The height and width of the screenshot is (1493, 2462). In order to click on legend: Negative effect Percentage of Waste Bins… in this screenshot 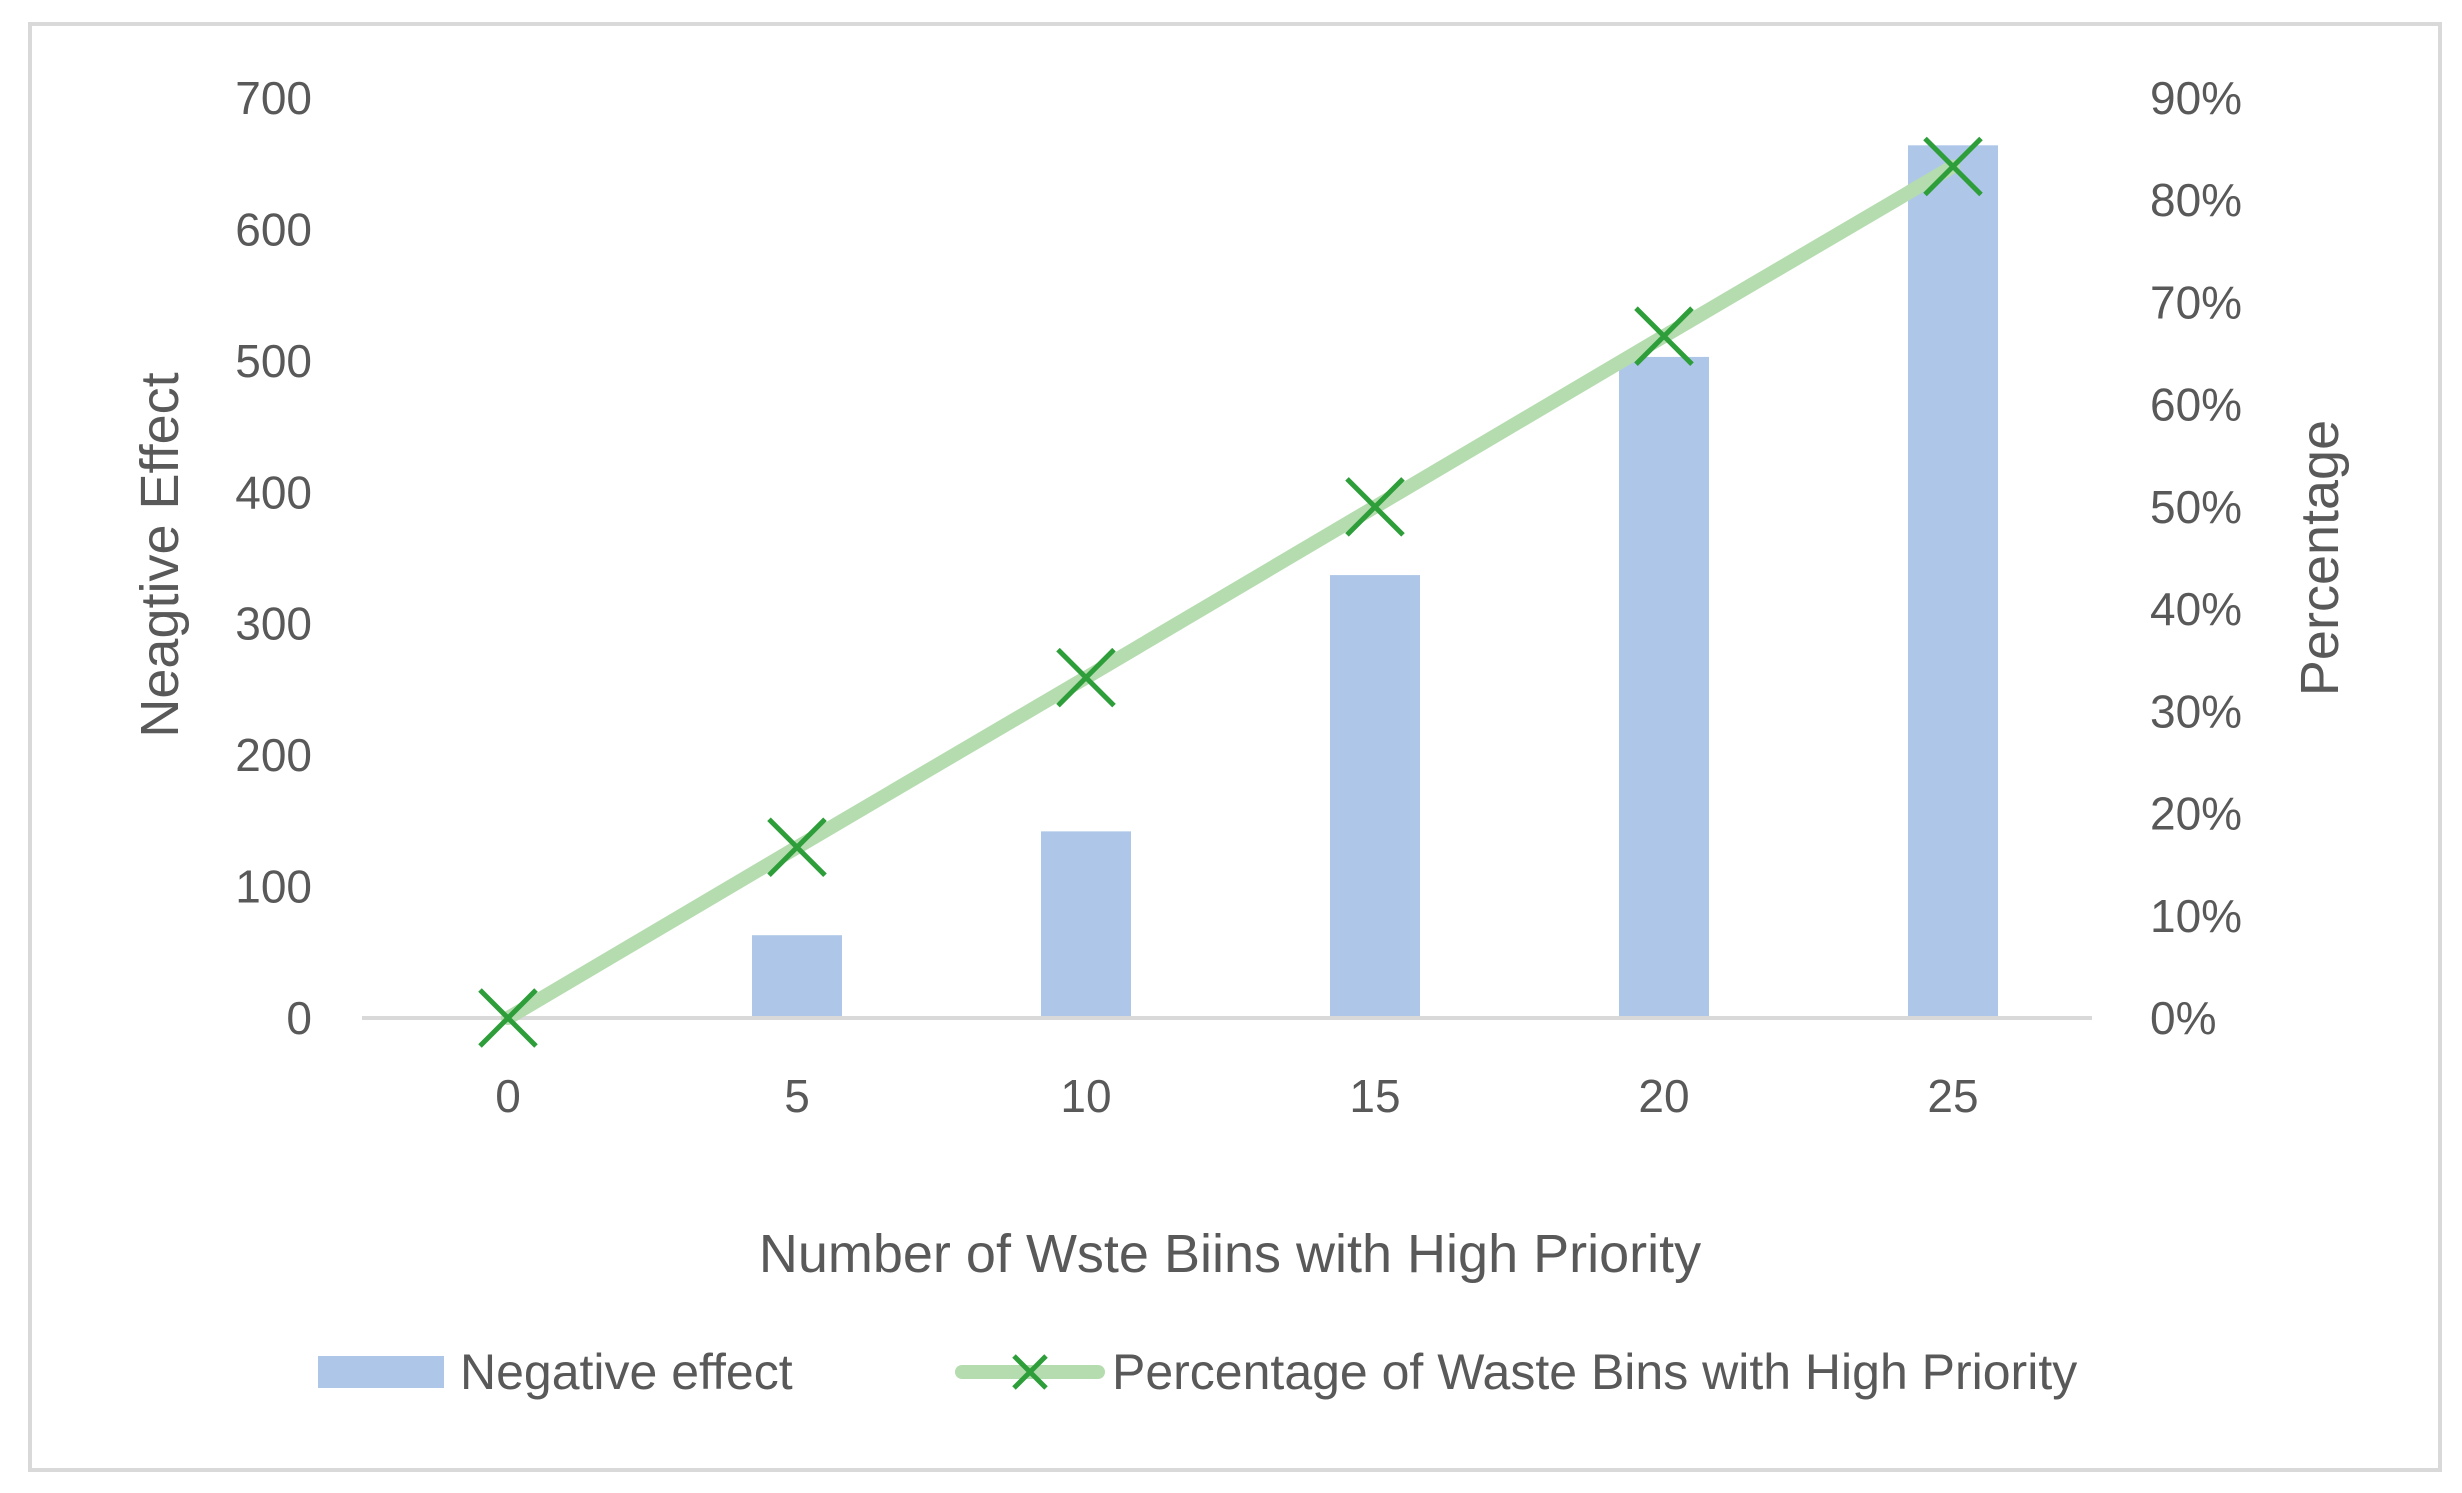, I will do `click(1197, 1372)`.